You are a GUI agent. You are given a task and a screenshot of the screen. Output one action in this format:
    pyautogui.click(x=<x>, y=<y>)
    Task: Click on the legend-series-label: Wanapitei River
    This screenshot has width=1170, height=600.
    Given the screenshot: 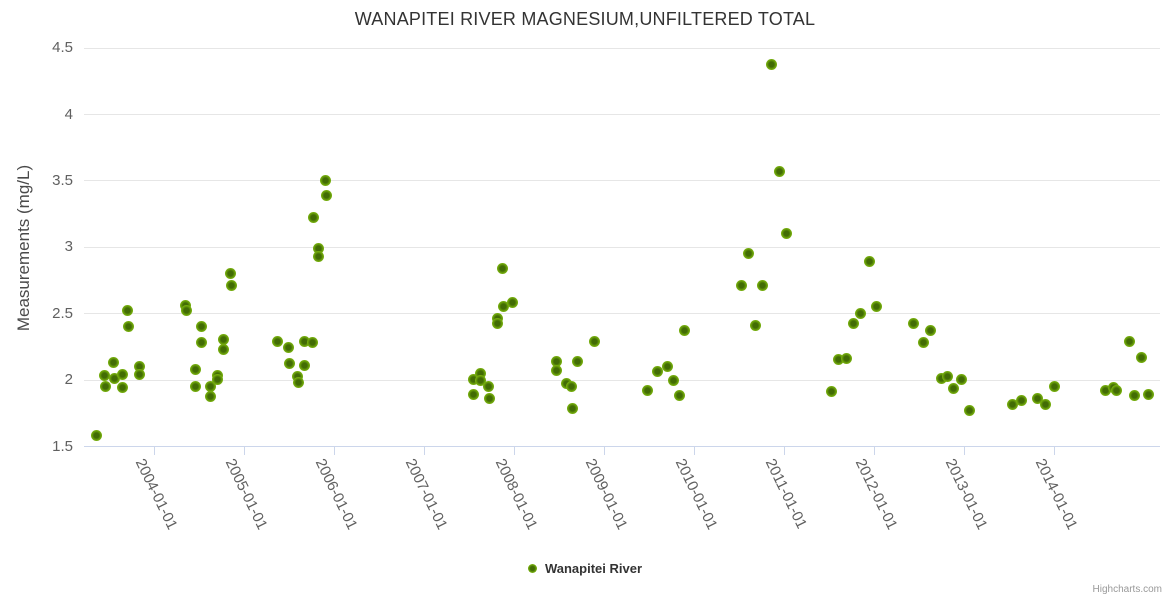 What is the action you would take?
    pyautogui.click(x=593, y=568)
    